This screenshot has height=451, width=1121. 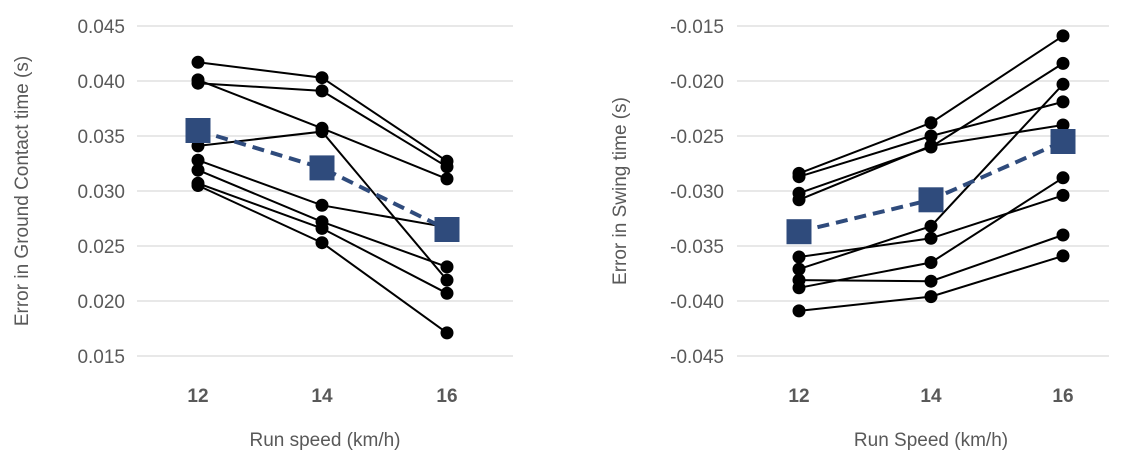 What do you see at coordinates (697, 192) in the screenshot?
I see `y-tick-label: -0.030` at bounding box center [697, 192].